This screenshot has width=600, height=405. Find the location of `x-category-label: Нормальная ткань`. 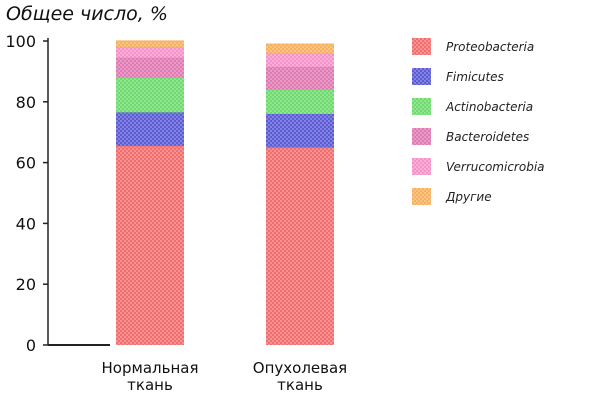

x-category-label: Нормальная ткань is located at coordinates (150, 376).